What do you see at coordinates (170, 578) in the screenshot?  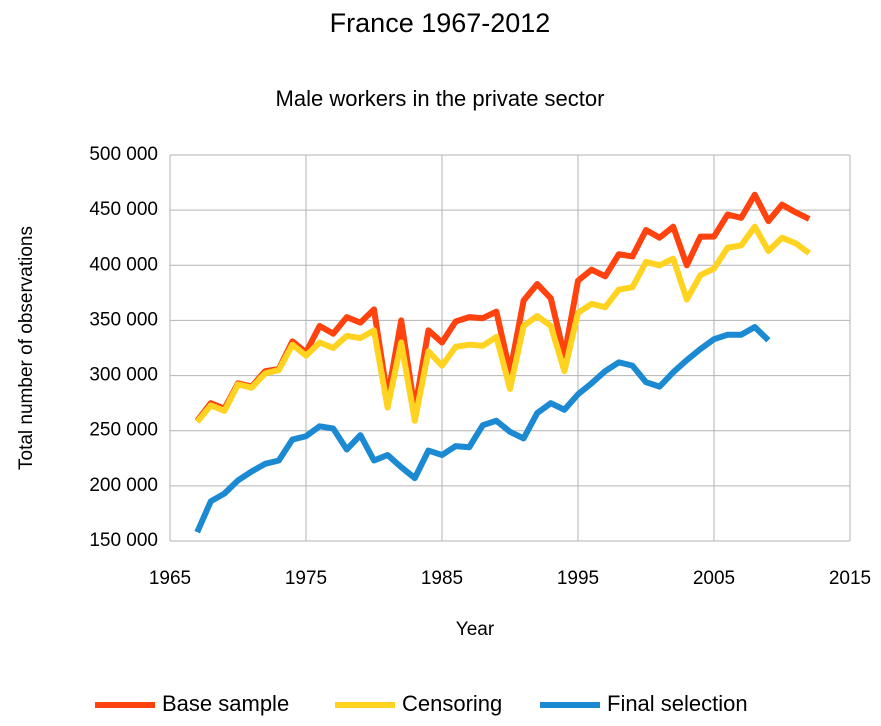 I see `x-tick-label: 1965` at bounding box center [170, 578].